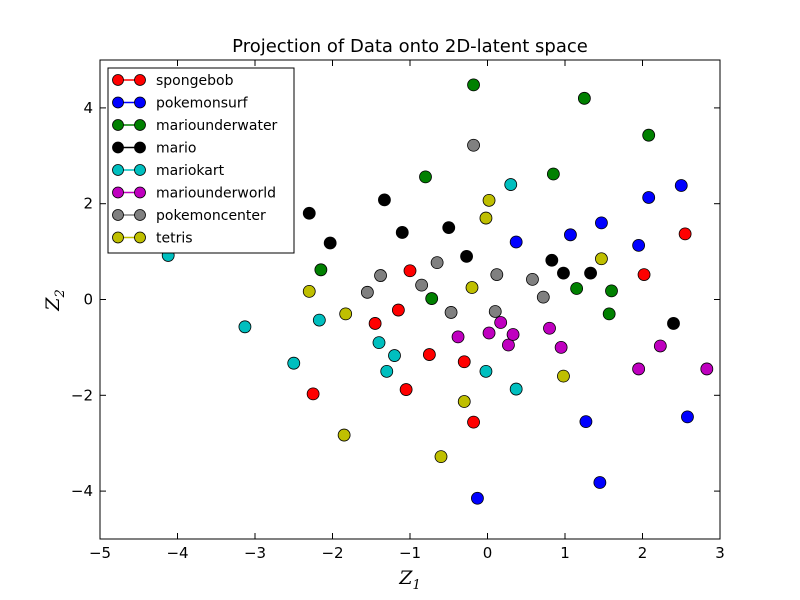 This screenshot has height=600, width=800. What do you see at coordinates (216, 194) in the screenshot?
I see `legend-label: mariounderworld` at bounding box center [216, 194].